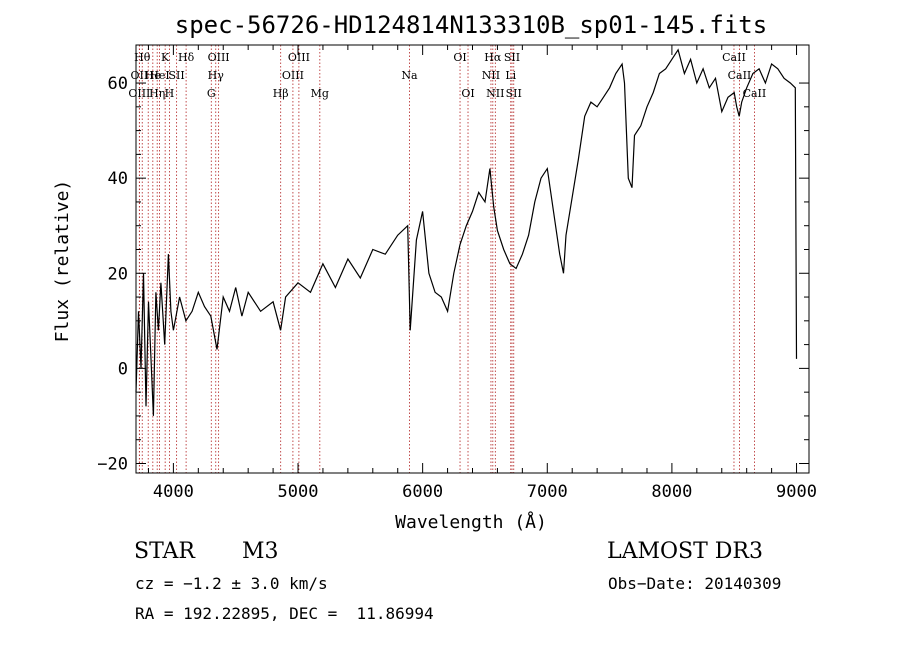  I want to click on y-tick-label: 40, so click(118, 179).